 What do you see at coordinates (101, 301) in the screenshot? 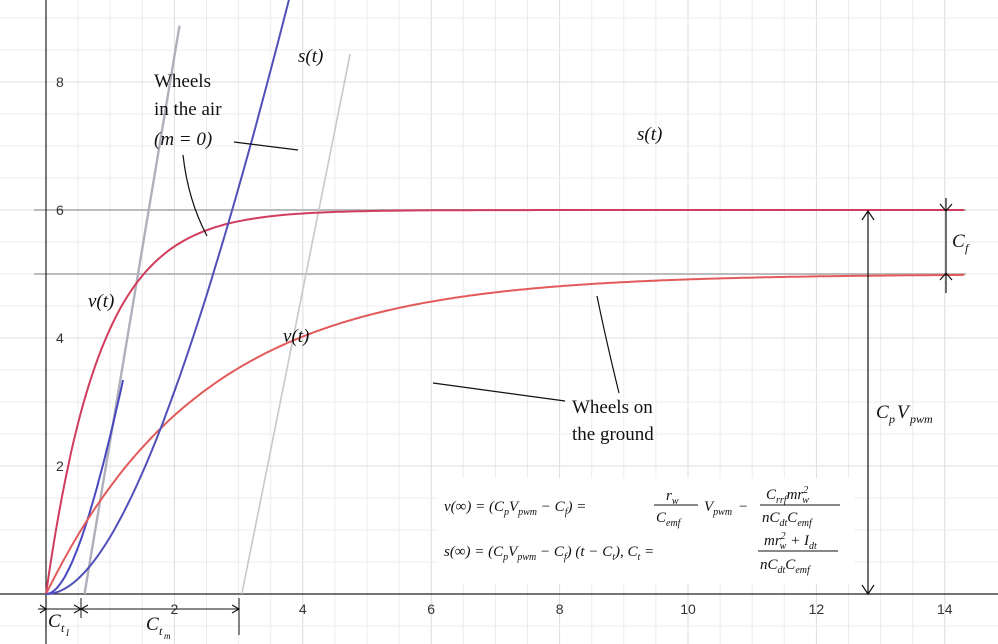
I see `label-v-air: v(t)` at bounding box center [101, 301].